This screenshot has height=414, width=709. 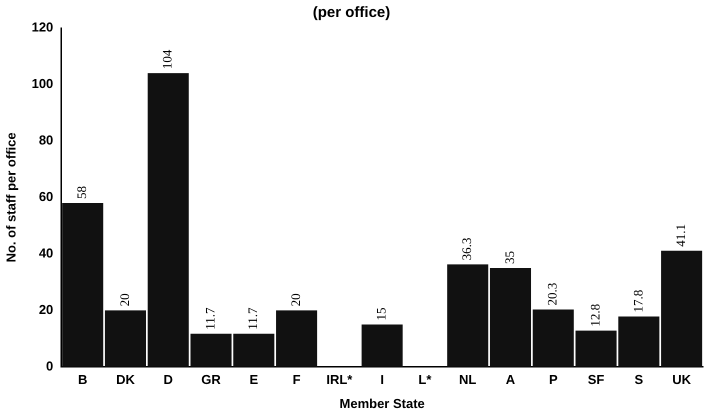 I want to click on data-label: 36.3, so click(x=466, y=249).